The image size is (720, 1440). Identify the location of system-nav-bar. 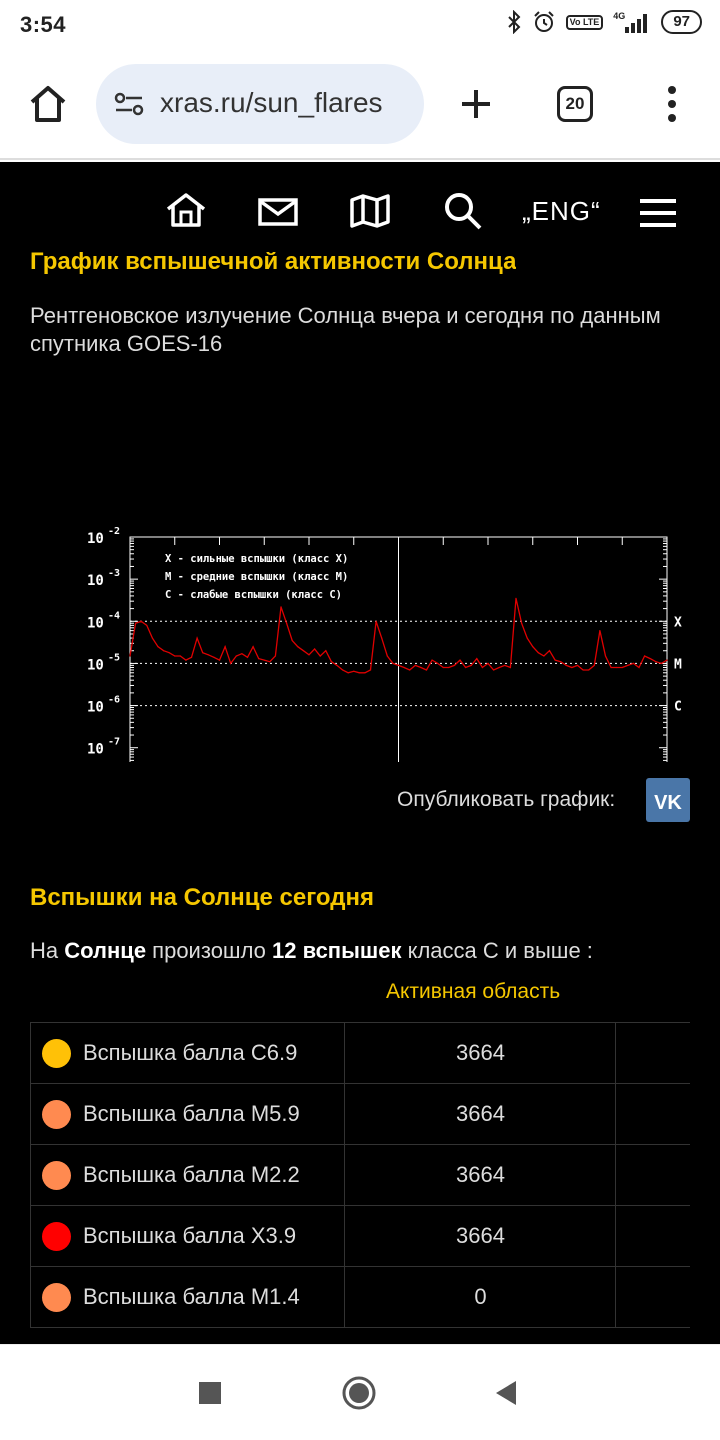
(360, 1392).